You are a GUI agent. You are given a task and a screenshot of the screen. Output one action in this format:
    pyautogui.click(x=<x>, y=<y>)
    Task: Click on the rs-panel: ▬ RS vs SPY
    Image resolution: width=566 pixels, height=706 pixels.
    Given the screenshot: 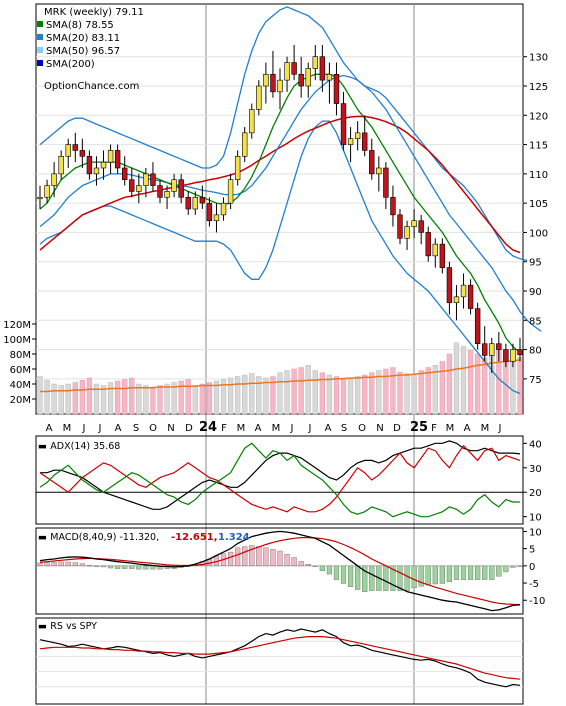 What is the action you would take?
    pyautogui.click(x=279, y=661)
    